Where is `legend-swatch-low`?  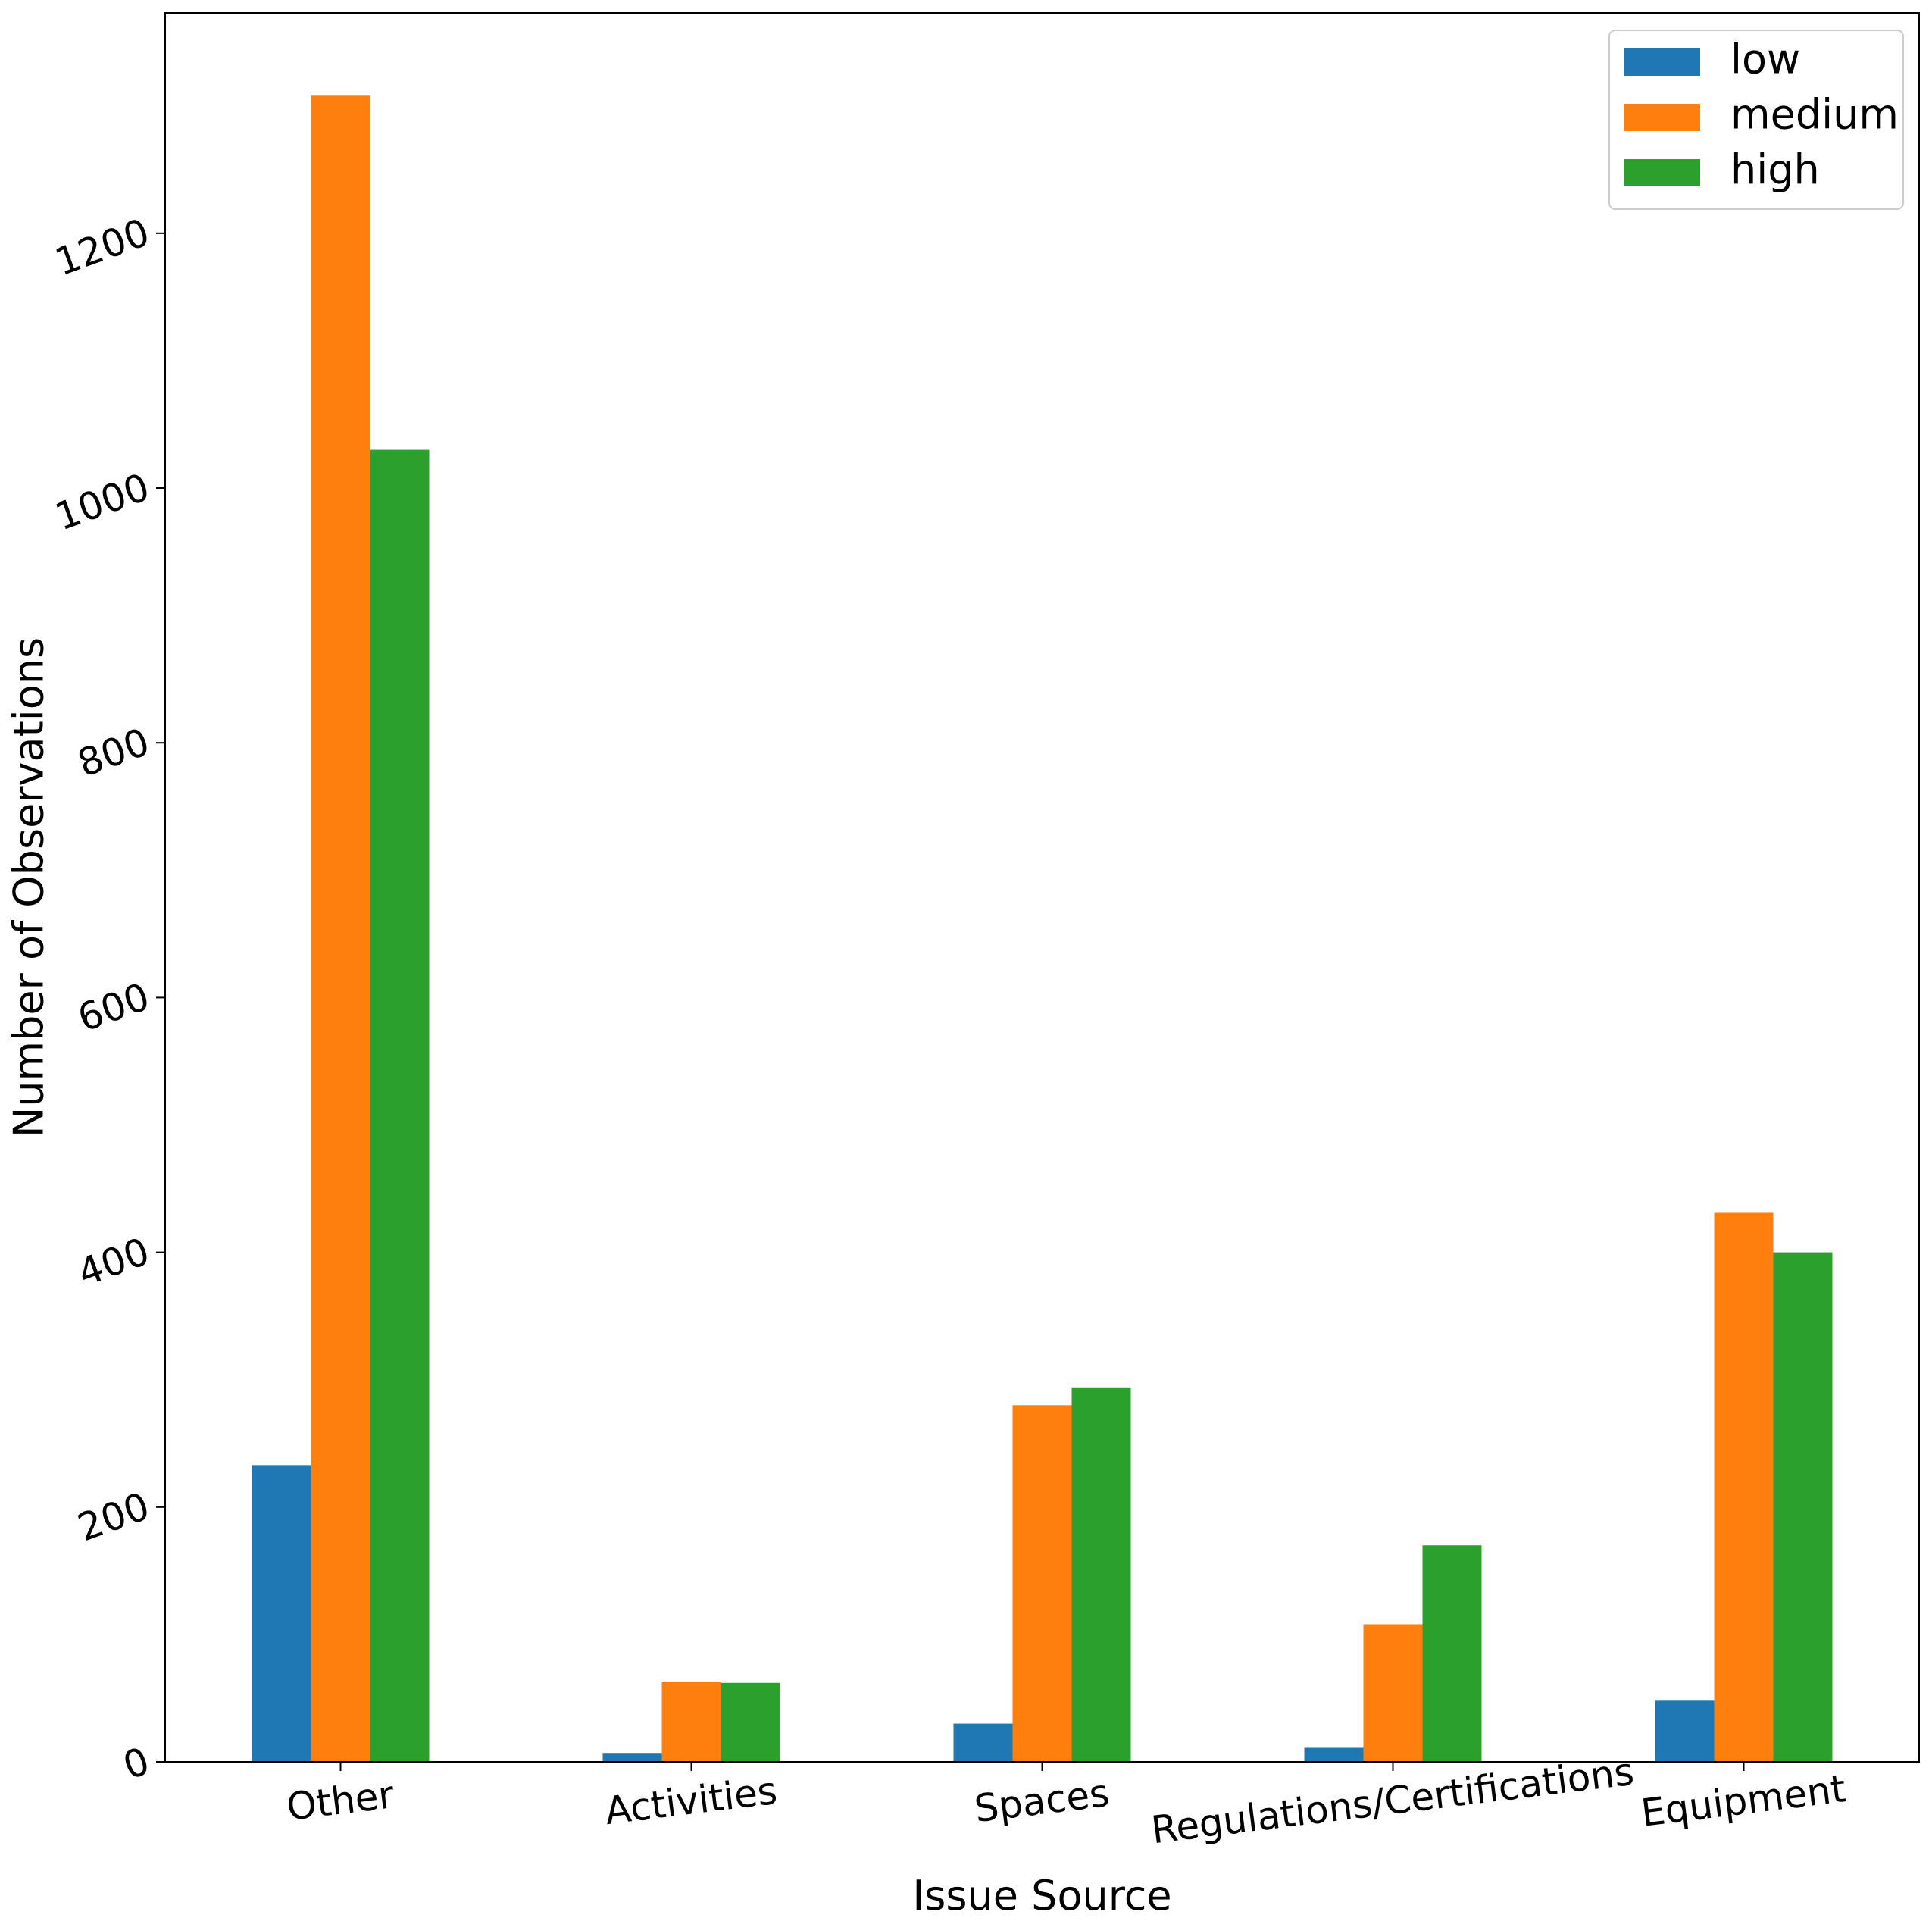
legend-swatch-low is located at coordinates (1662, 62).